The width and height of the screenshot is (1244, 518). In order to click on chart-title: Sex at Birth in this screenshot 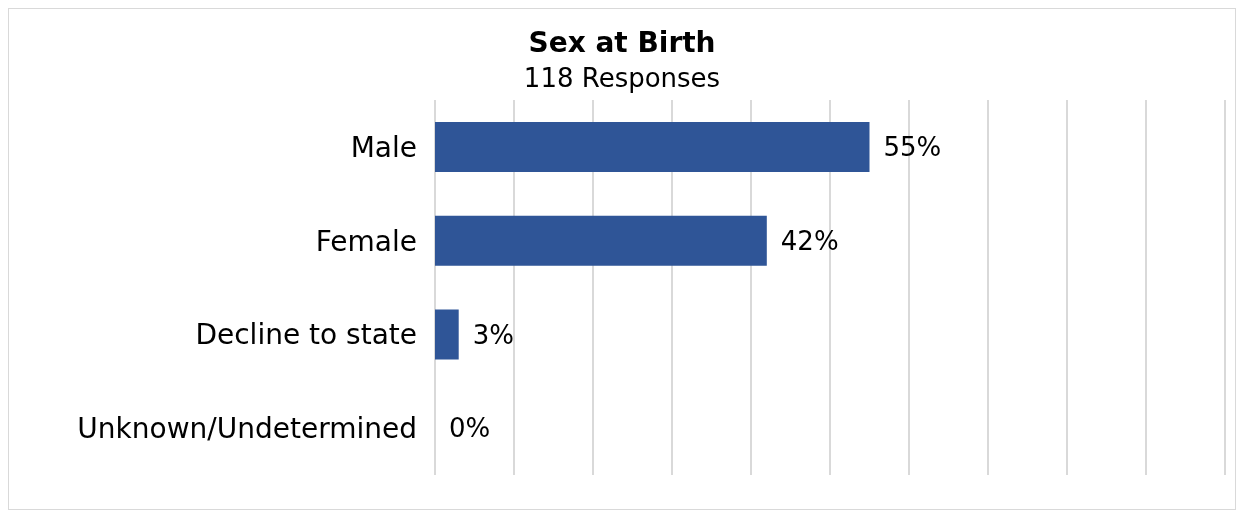, I will do `click(622, 43)`.